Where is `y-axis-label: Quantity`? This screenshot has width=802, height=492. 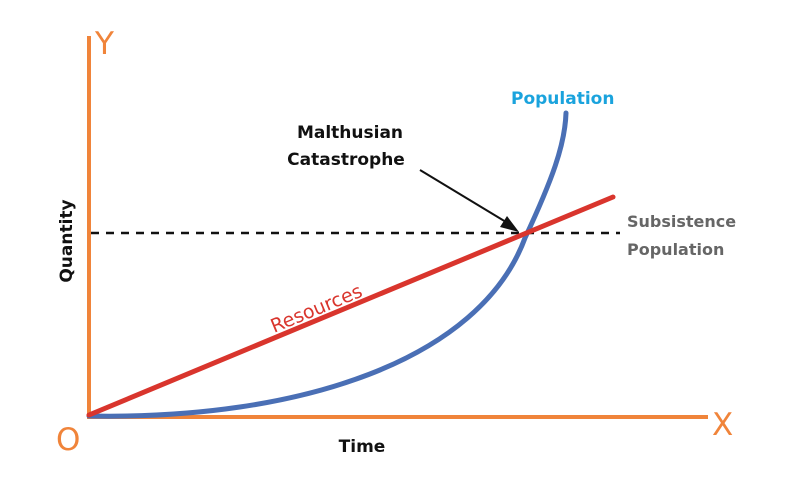
y-axis-label: Quantity is located at coordinates (67, 240).